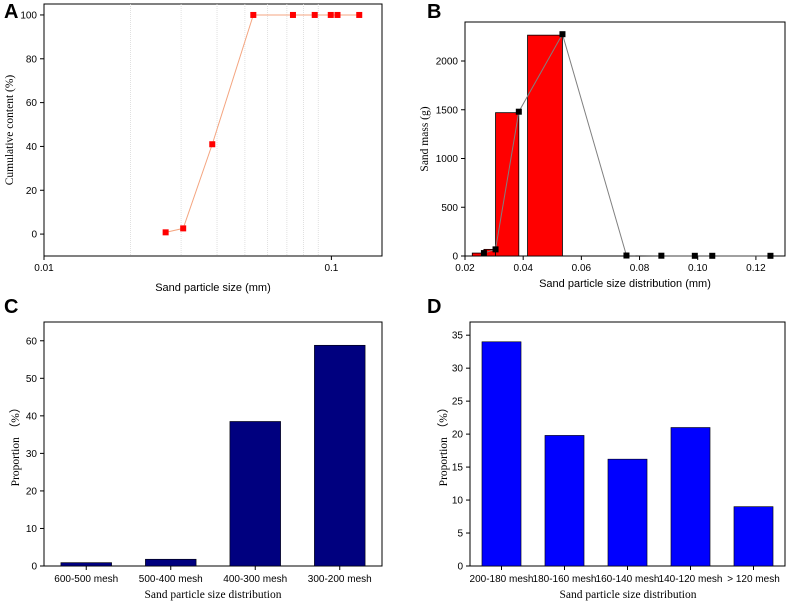  I want to click on y-tick-label: 1500, so click(447, 110).